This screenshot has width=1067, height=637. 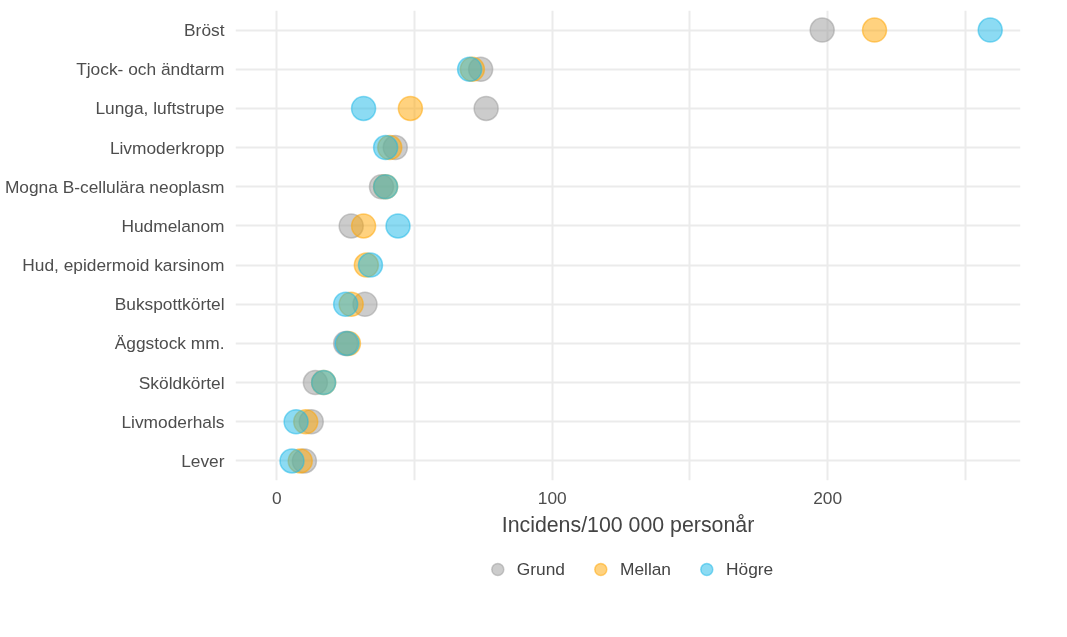 What do you see at coordinates (181, 382) in the screenshot?
I see `y-tick-label: Sköldkörtel` at bounding box center [181, 382].